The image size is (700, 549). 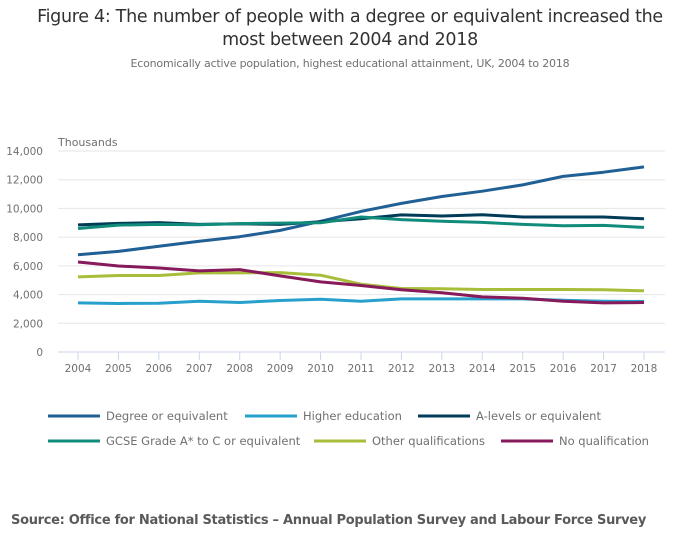 I want to click on y-tick-label: 4,000, so click(x=28, y=296).